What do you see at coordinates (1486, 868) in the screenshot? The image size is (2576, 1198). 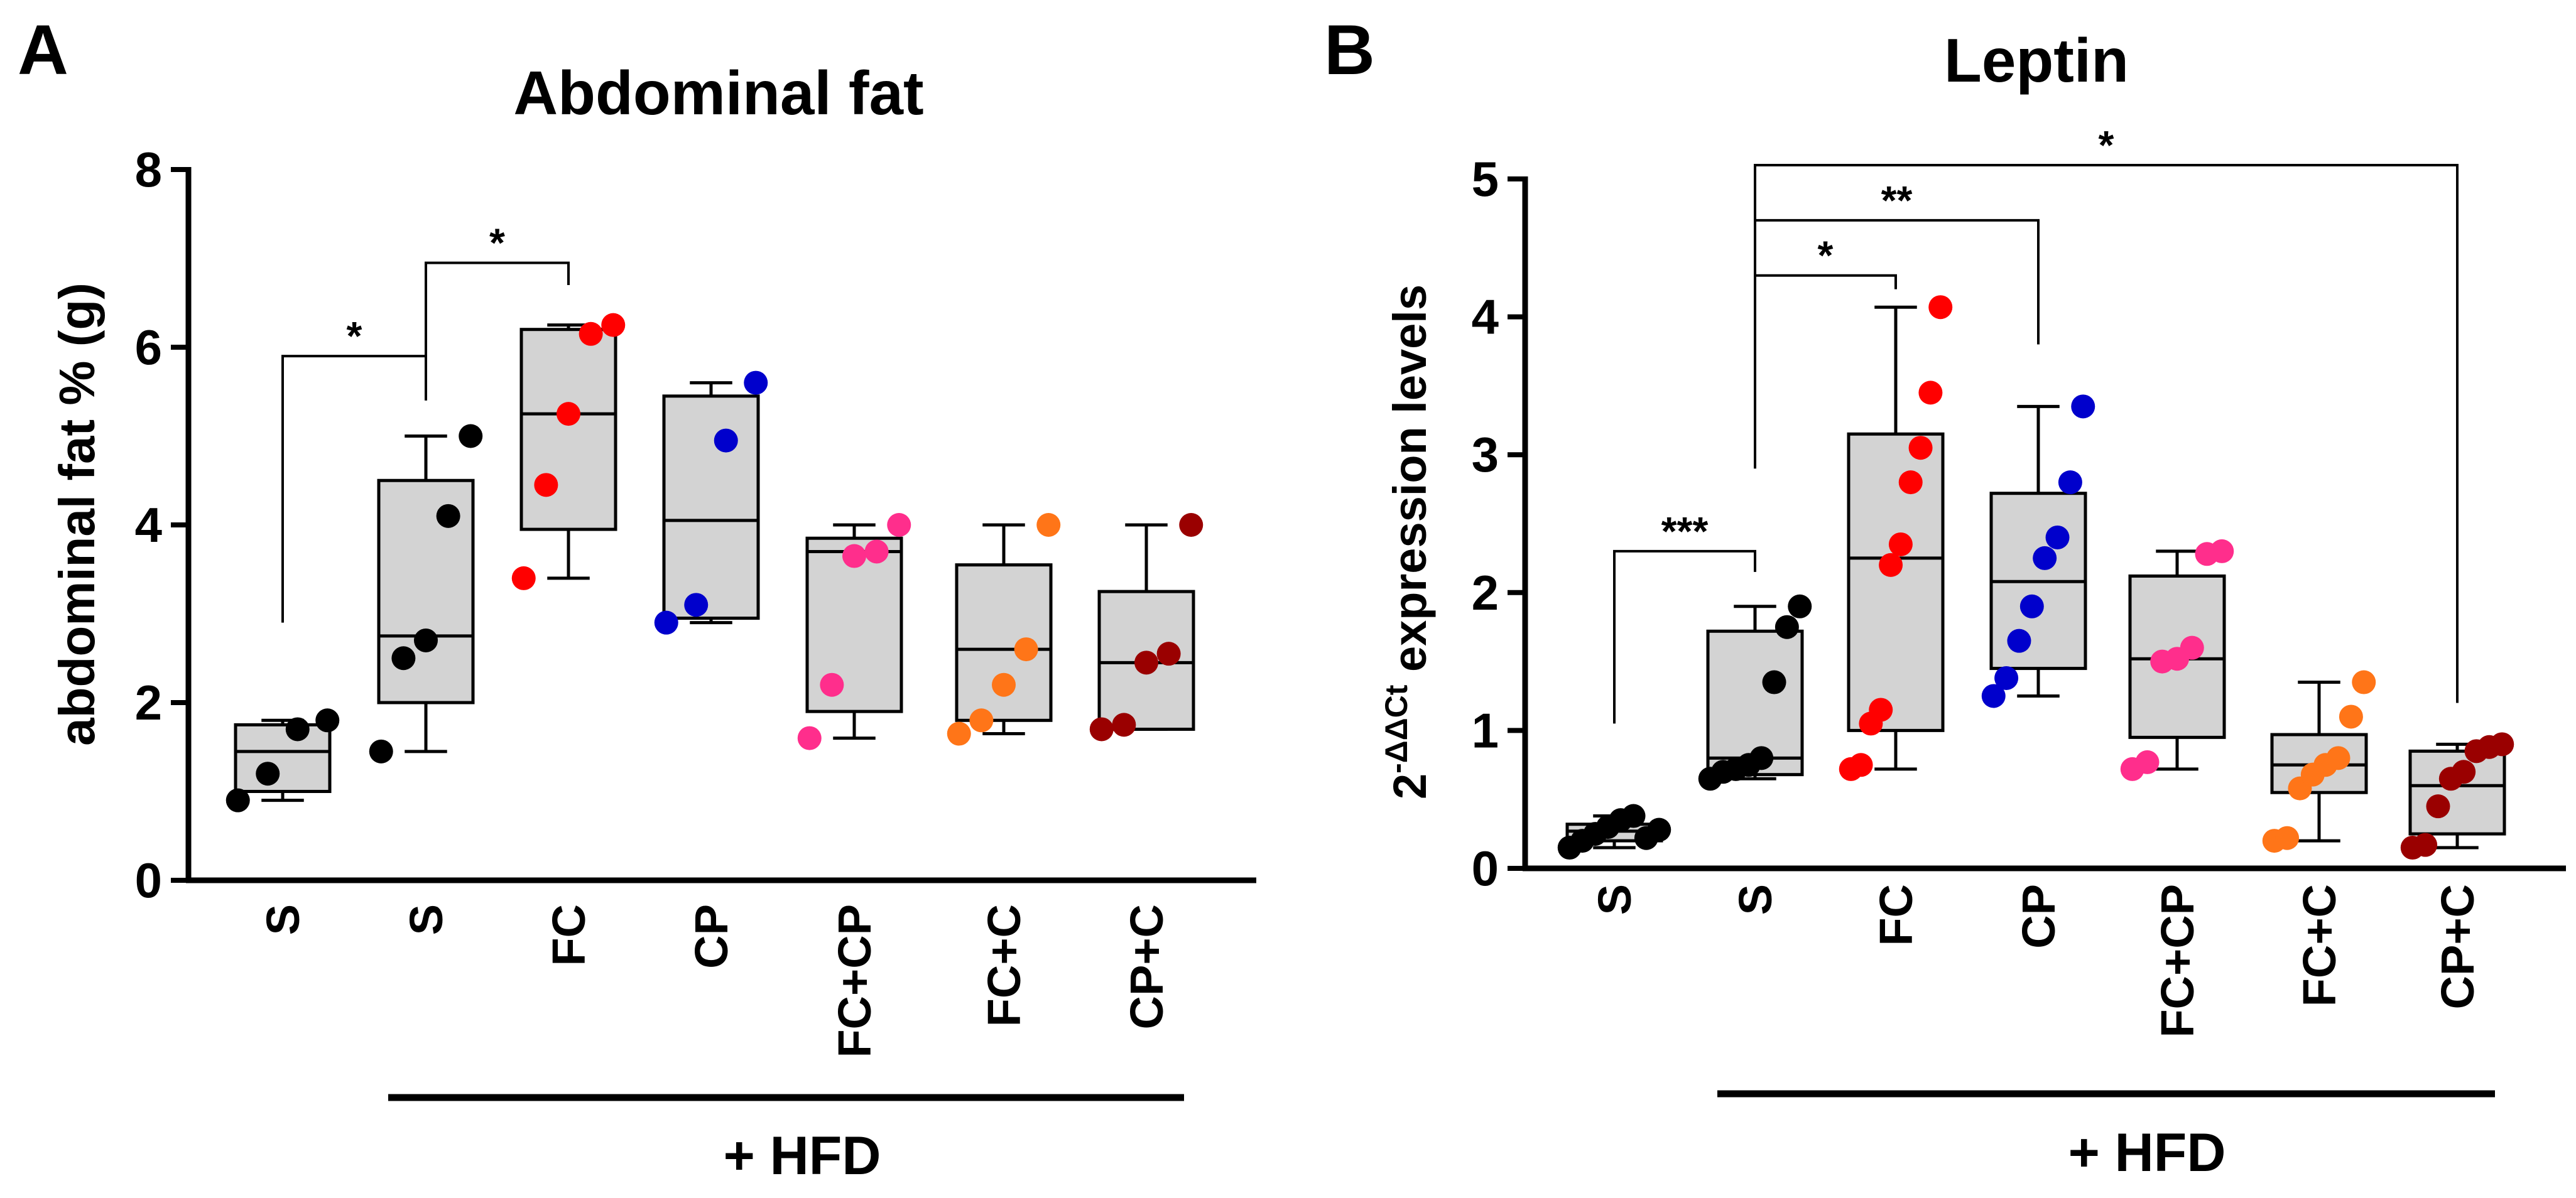 I see `chart-b-y-tick-label: 0` at bounding box center [1486, 868].